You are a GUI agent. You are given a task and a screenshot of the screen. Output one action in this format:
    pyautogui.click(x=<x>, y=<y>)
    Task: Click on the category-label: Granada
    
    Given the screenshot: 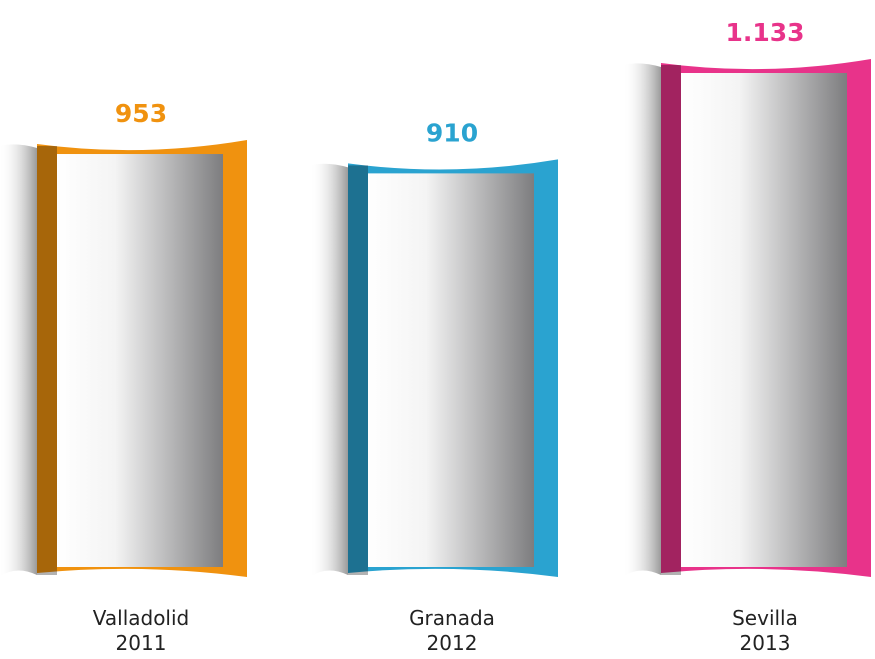 What is the action you would take?
    pyautogui.click(x=452, y=618)
    